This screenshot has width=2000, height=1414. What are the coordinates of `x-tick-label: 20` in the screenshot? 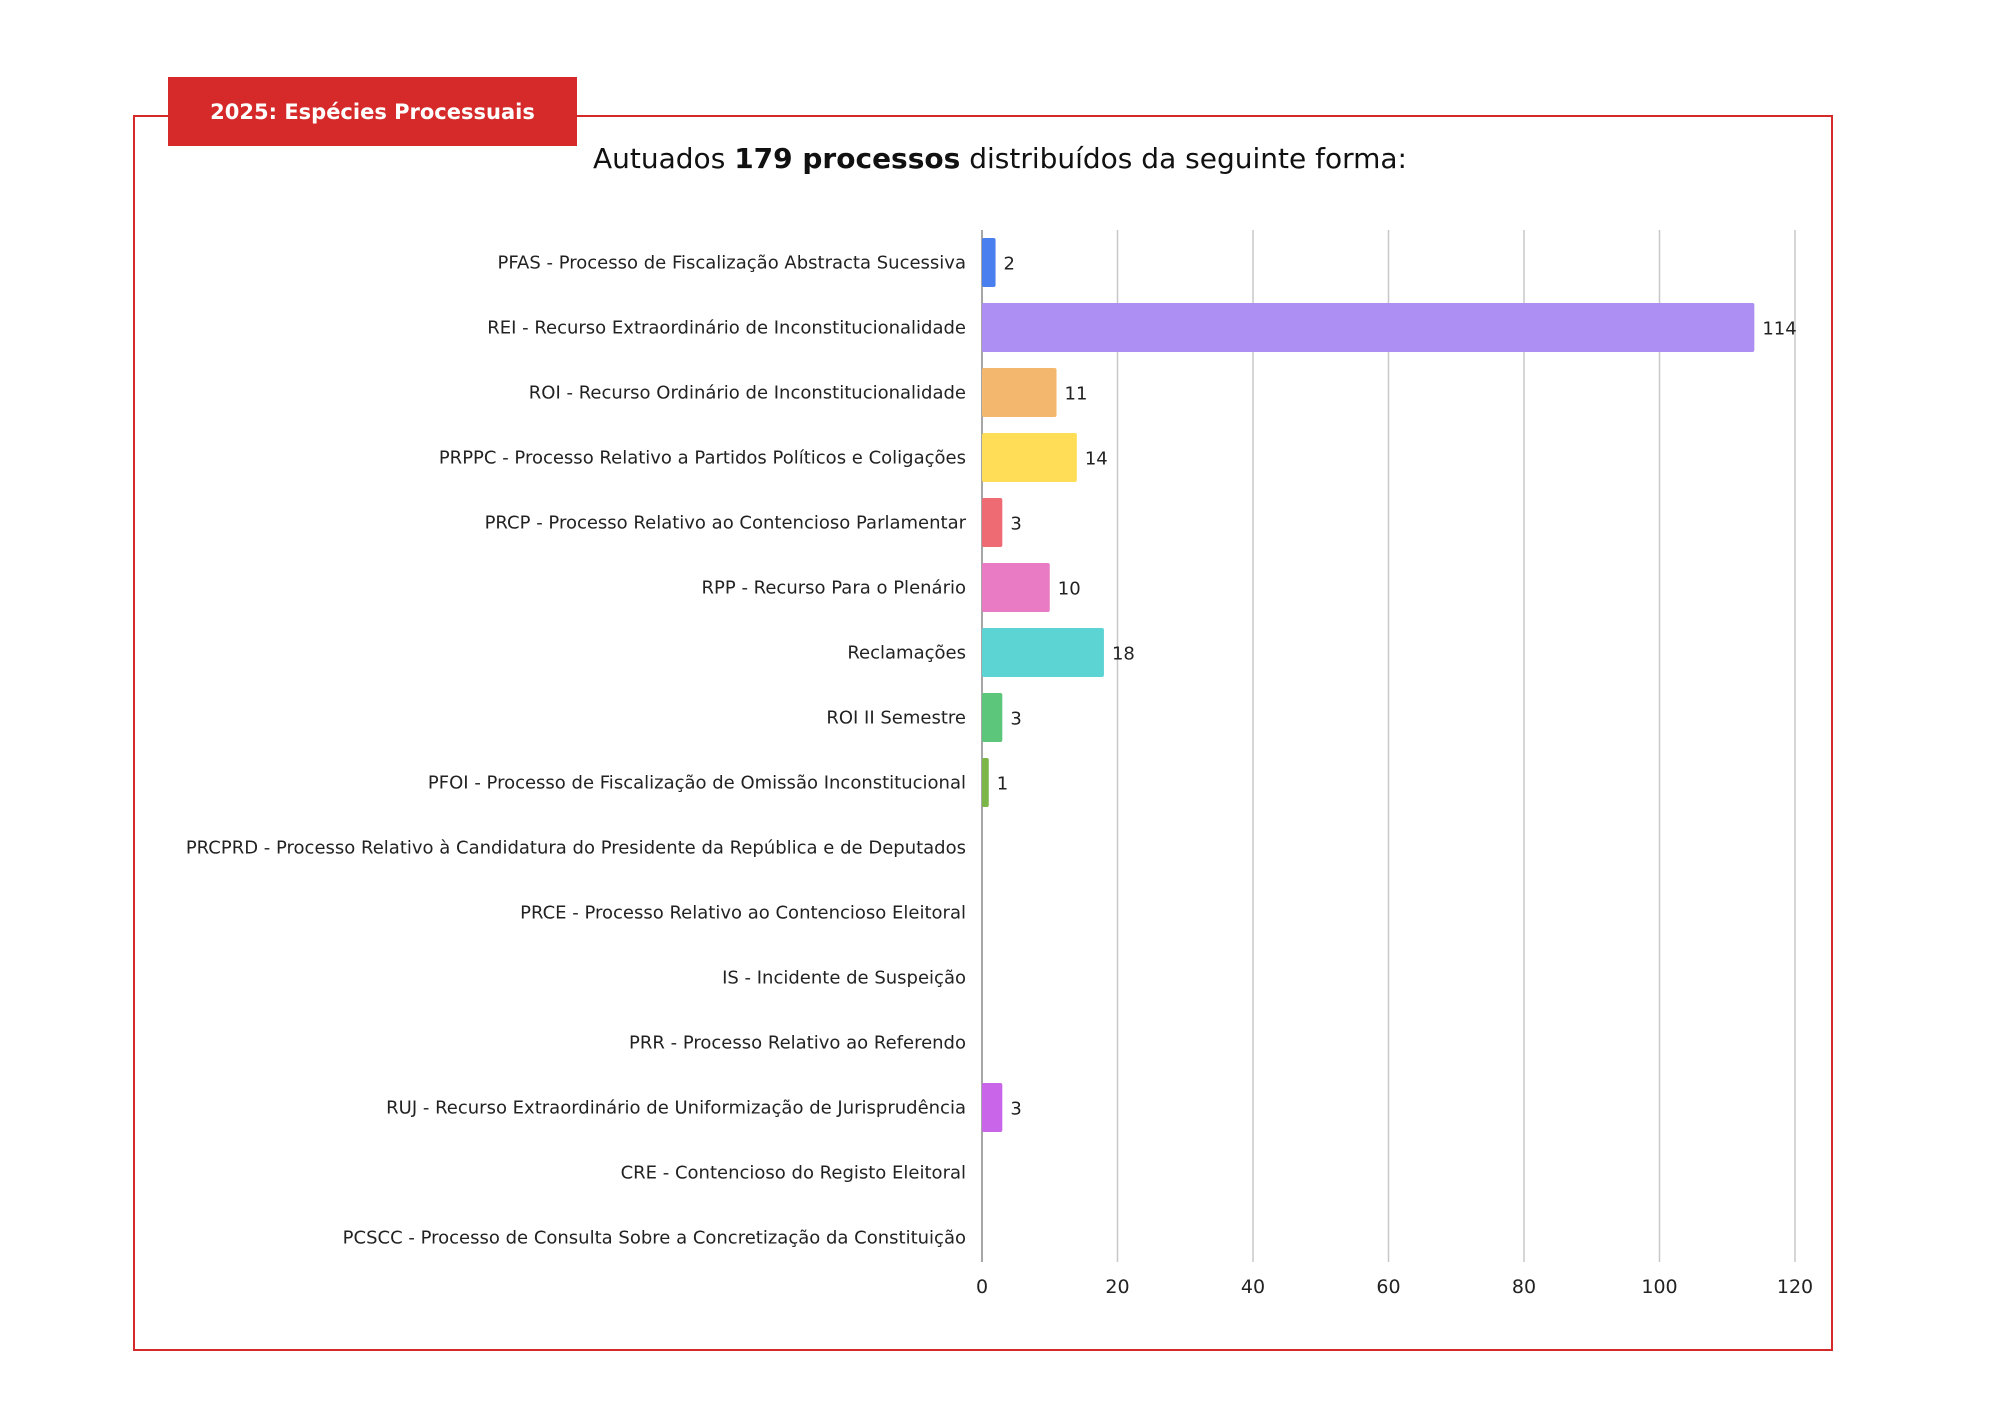 It's located at (1117, 1287).